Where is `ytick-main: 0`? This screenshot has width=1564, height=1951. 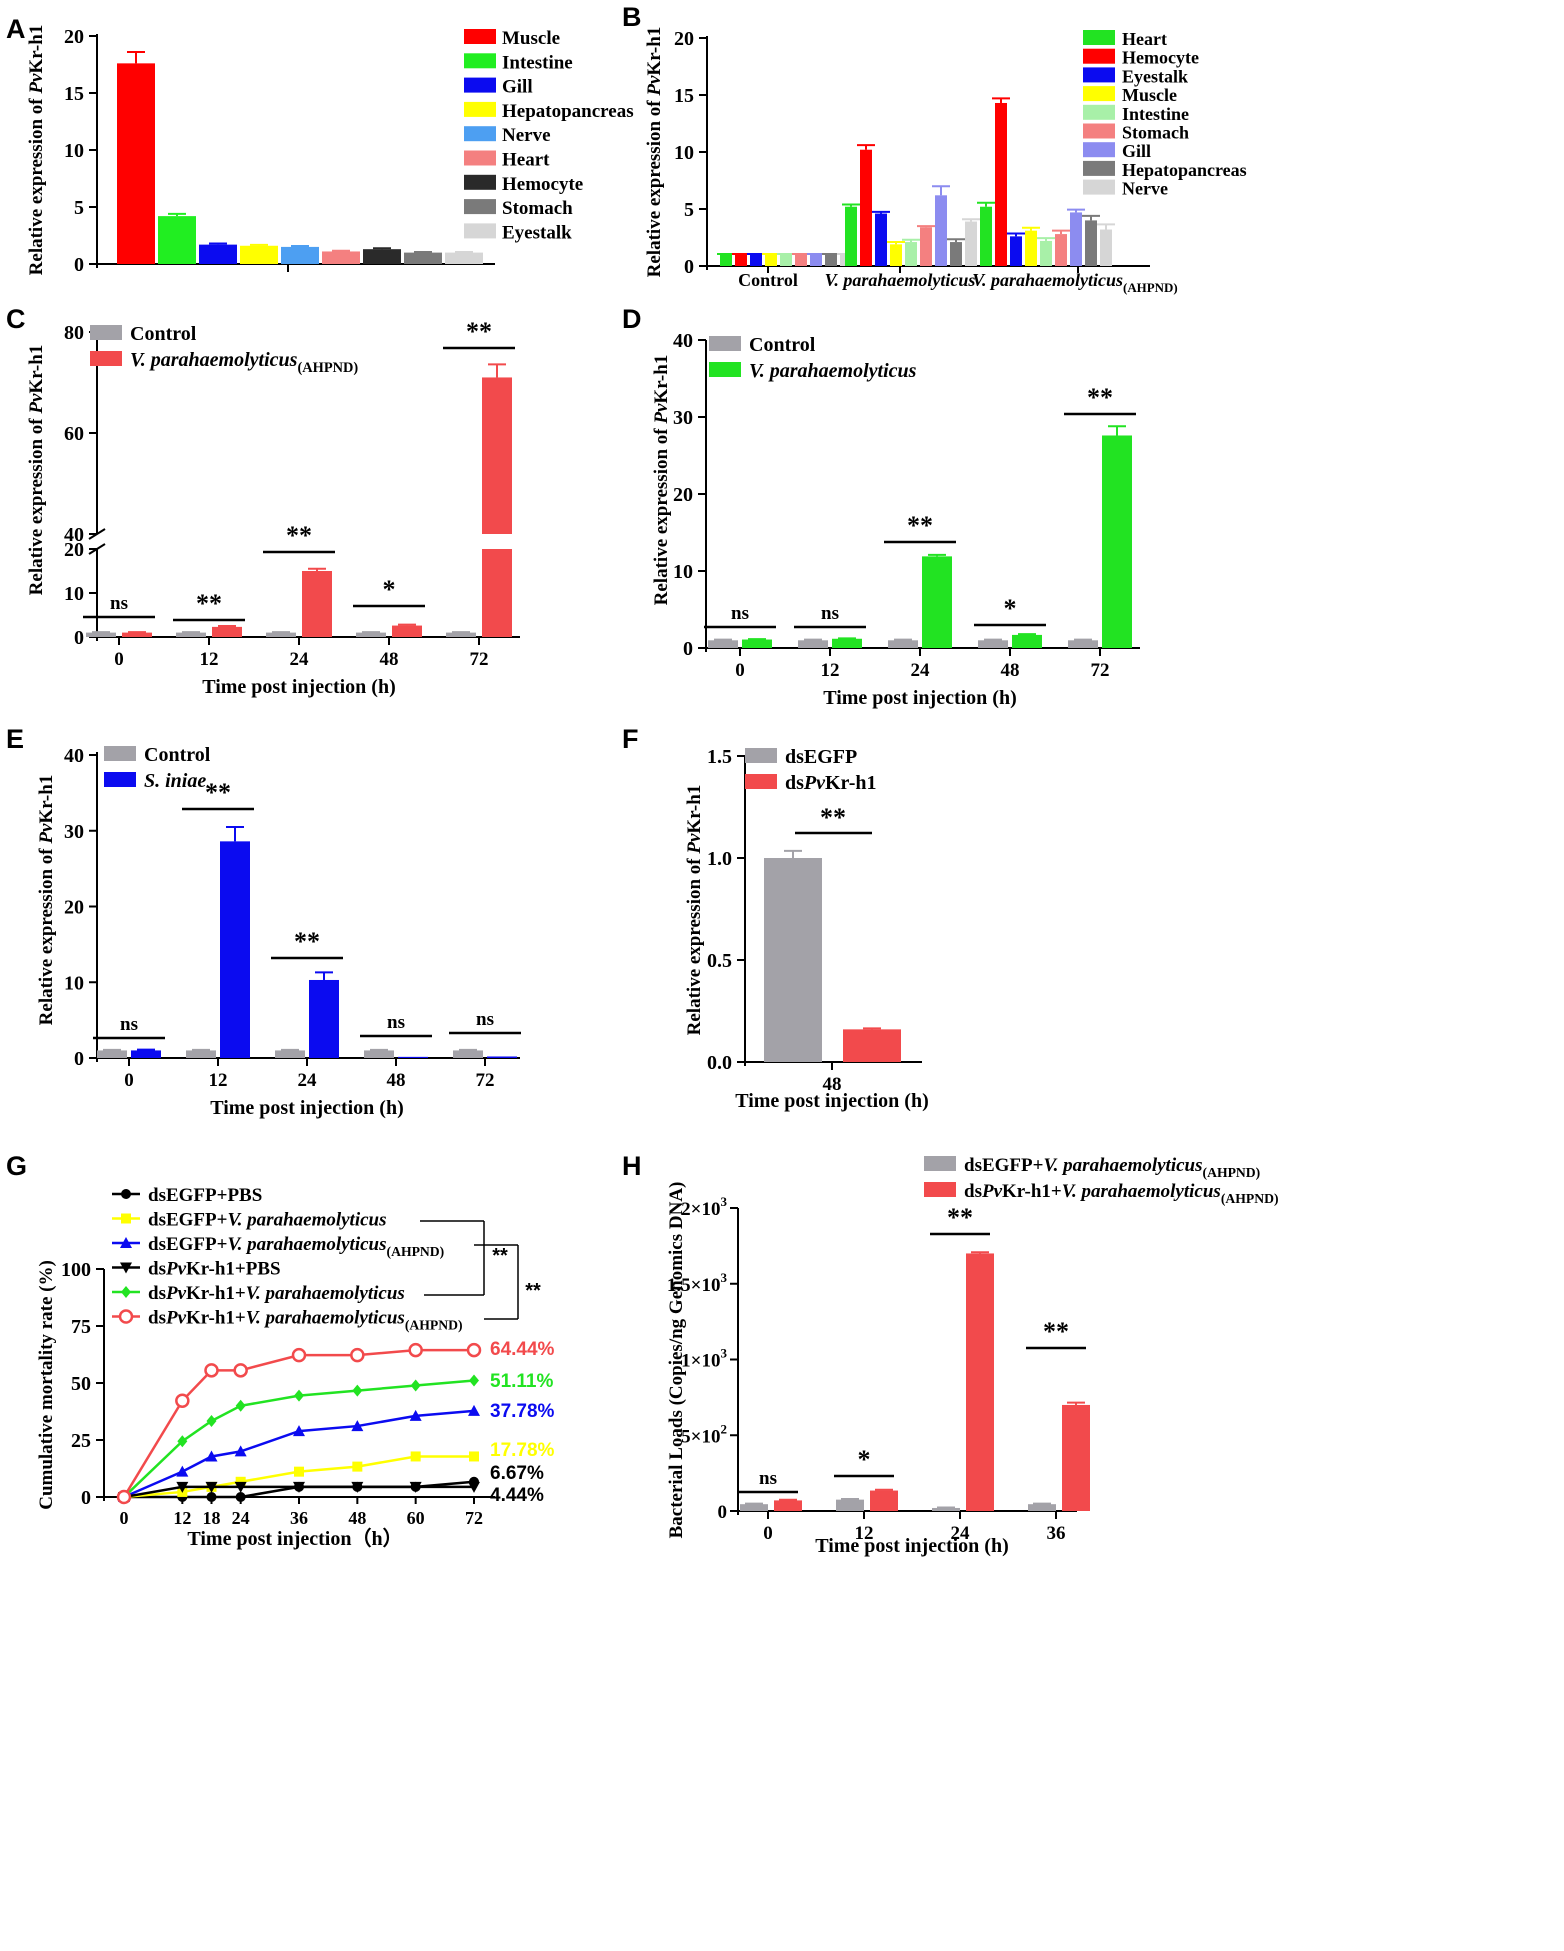
ytick-main: 0 is located at coordinates (723, 1512).